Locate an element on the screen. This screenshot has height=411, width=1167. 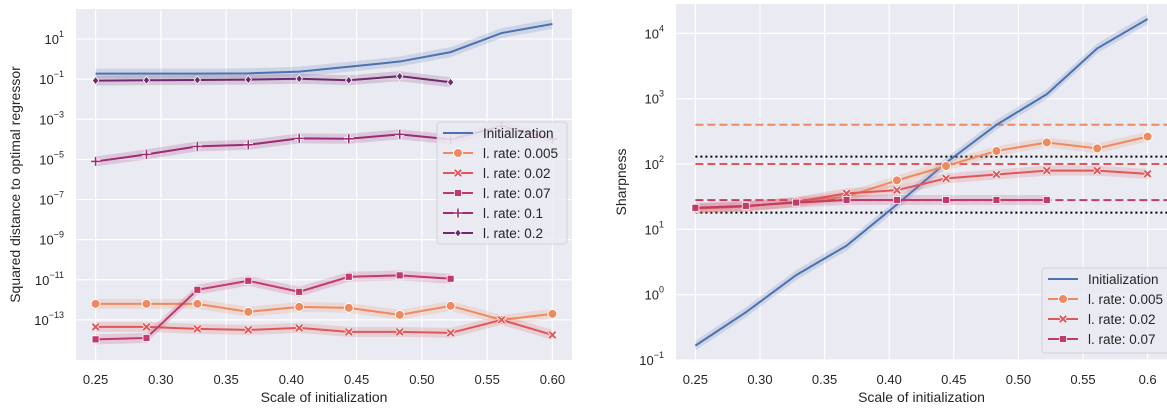
legend-label: l. rate: 0.005 is located at coordinates (1125, 299).